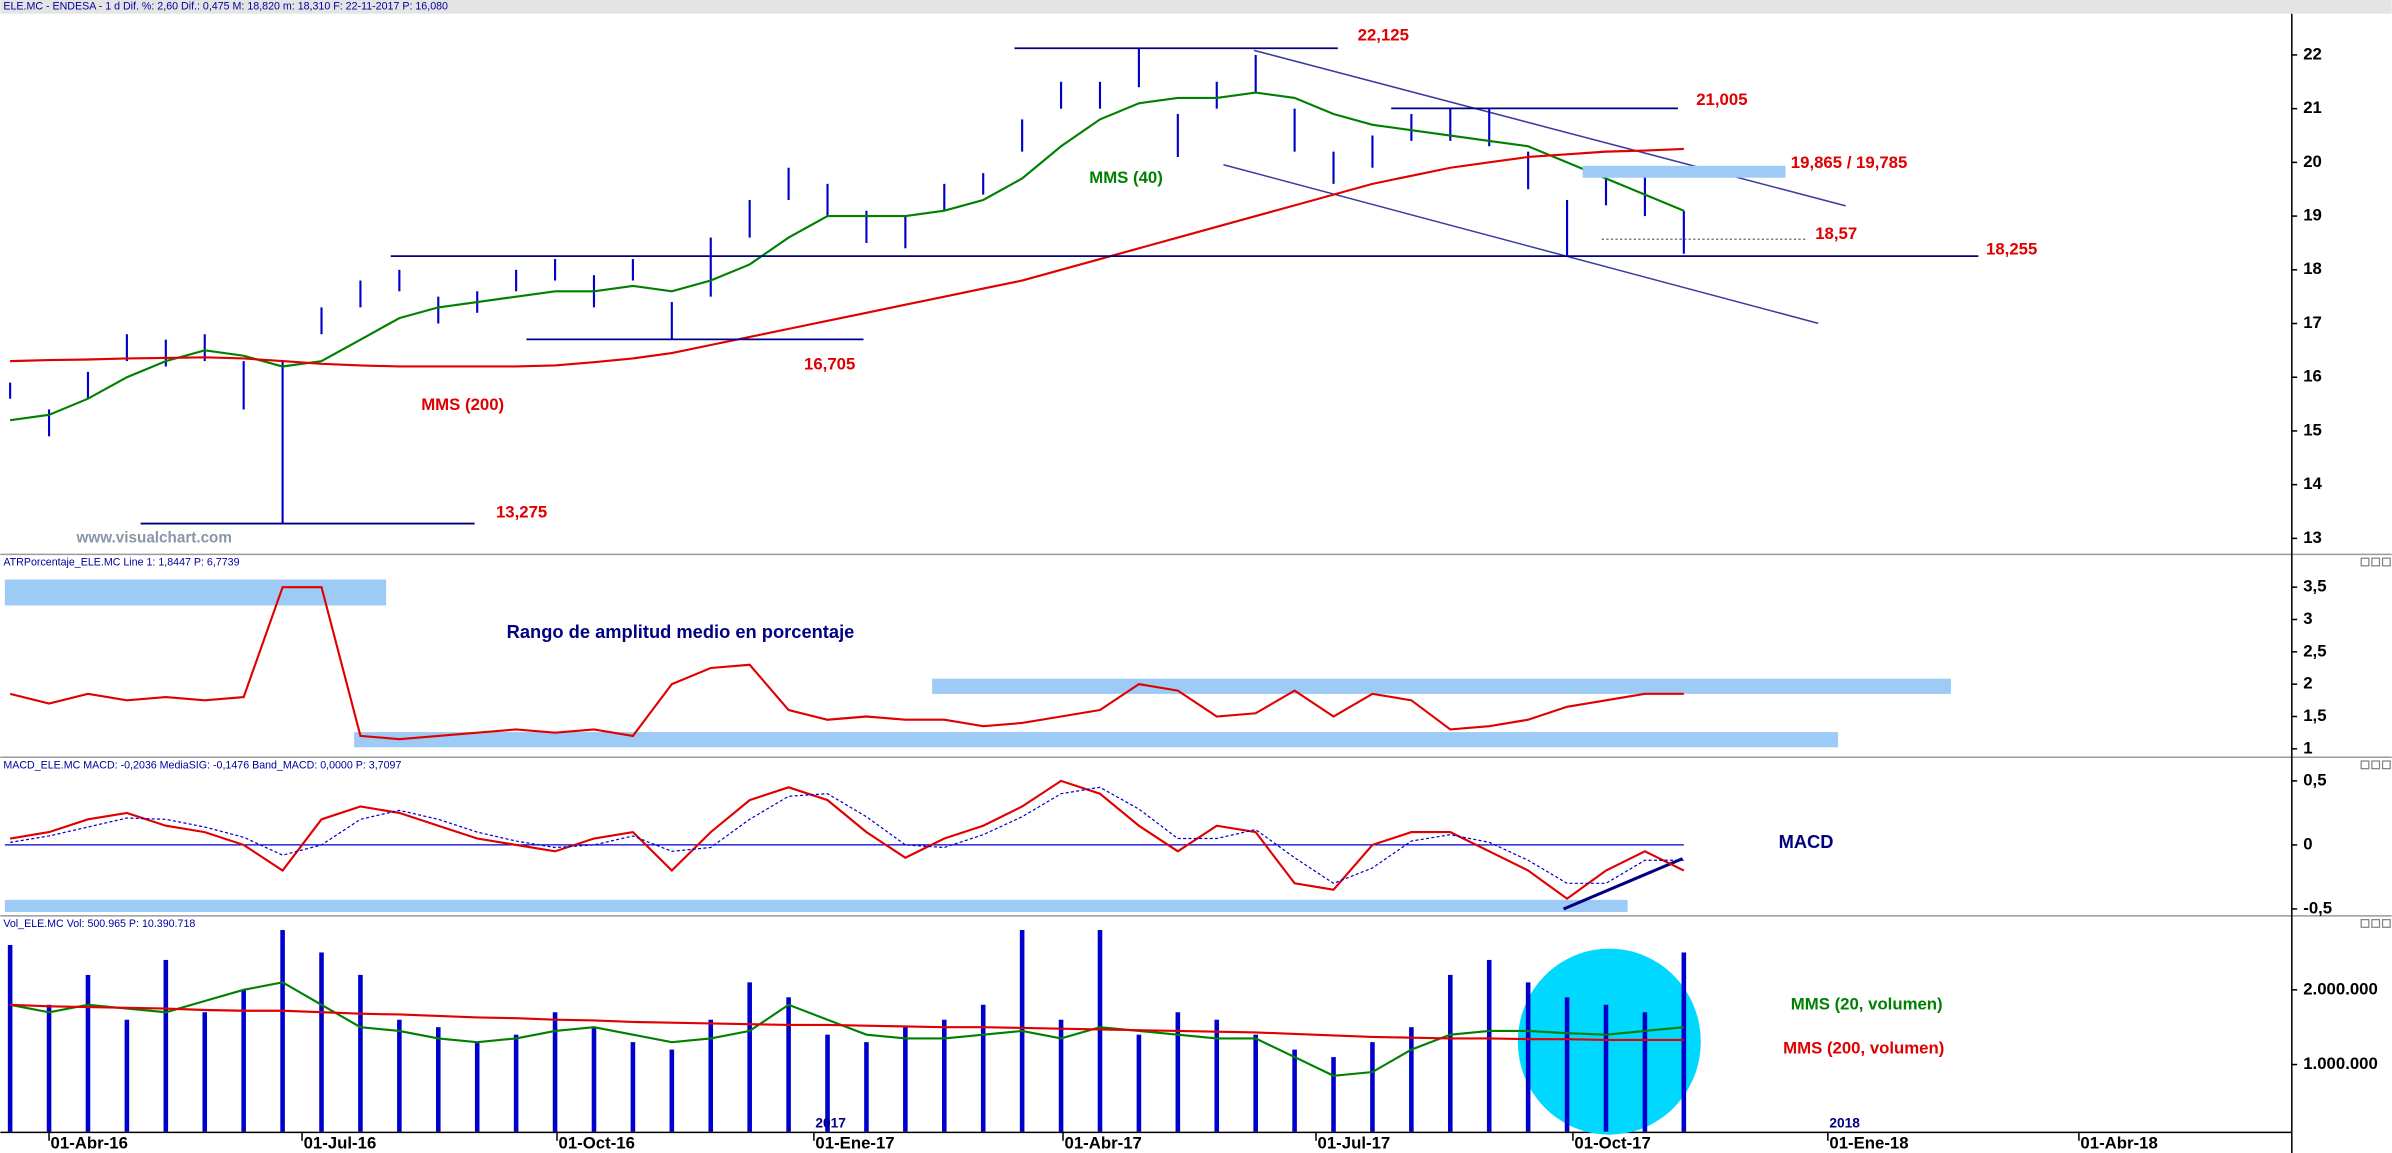 The width and height of the screenshot is (2392, 1153). Describe the element at coordinates (2307, 618) in the screenshot. I see `y-tick-label: 3` at that location.